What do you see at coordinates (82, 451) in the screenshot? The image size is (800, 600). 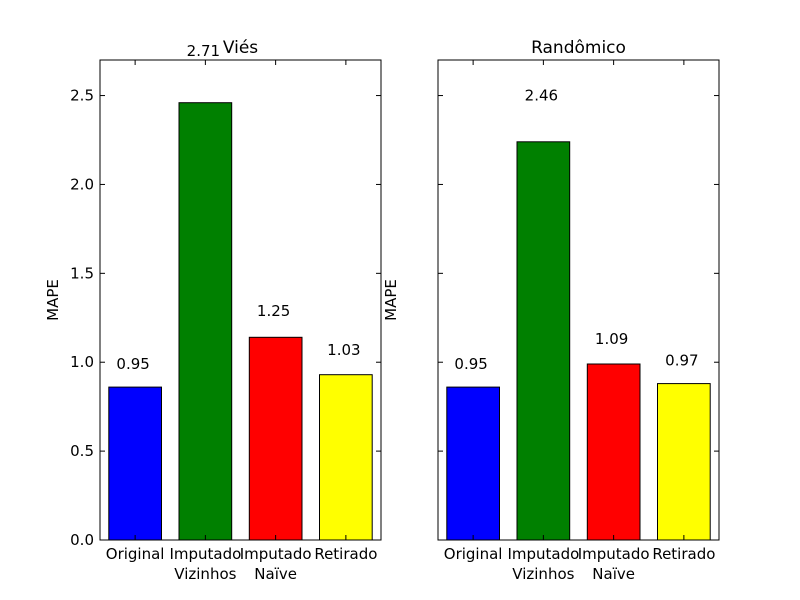 I see `y-tick-label: 0.5` at bounding box center [82, 451].